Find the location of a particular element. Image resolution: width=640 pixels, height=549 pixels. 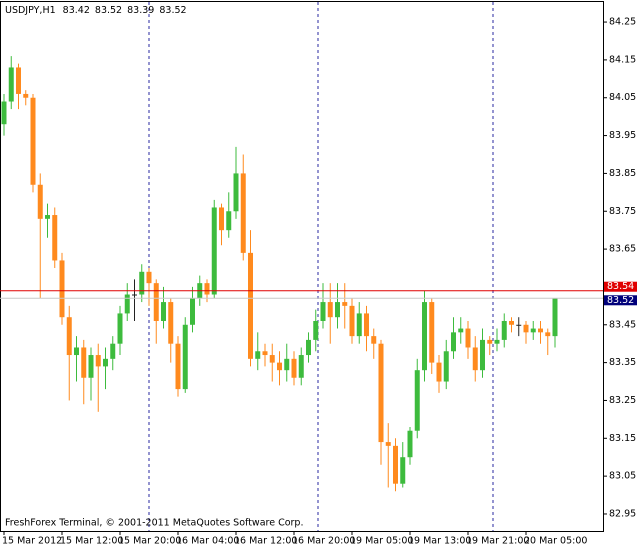

last-open: 83.42 is located at coordinates (76, 10).